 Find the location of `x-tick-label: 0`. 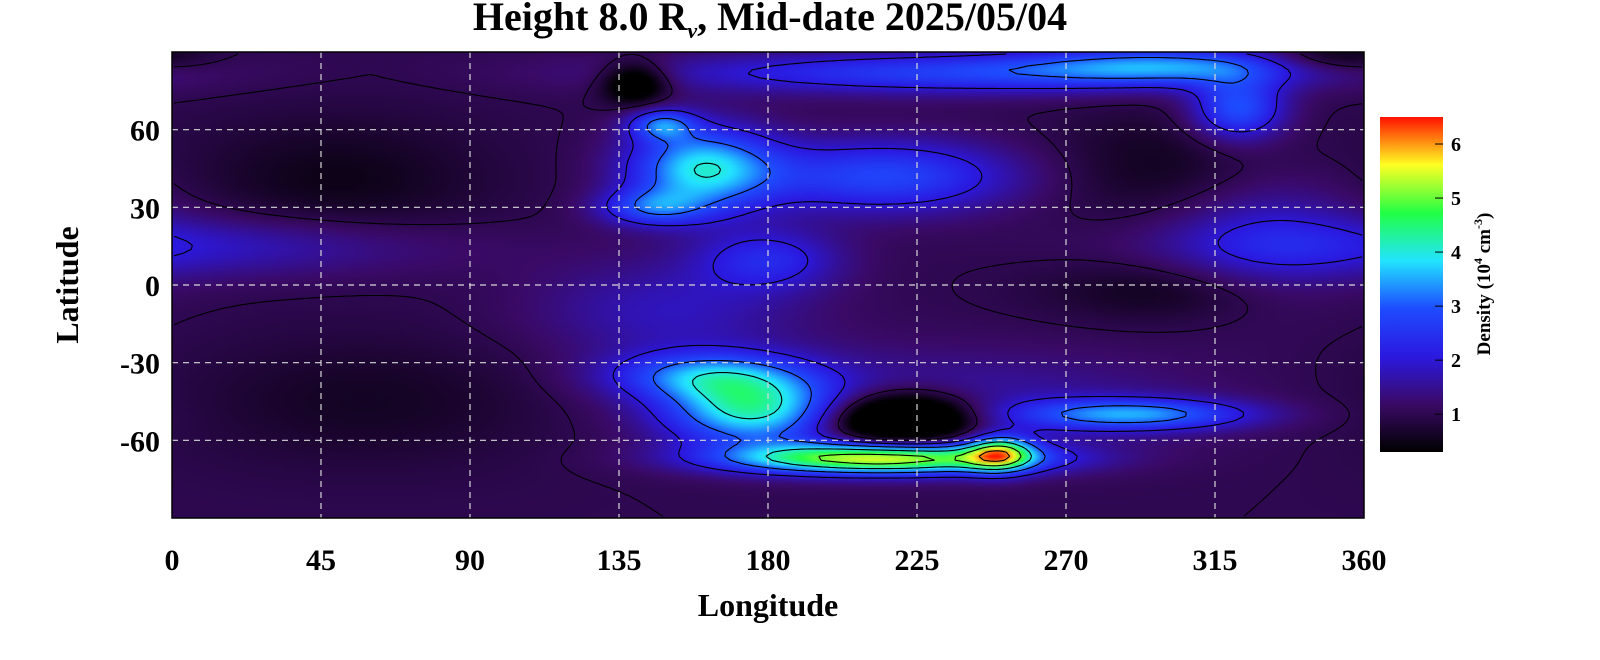

x-tick-label: 0 is located at coordinates (172, 560).